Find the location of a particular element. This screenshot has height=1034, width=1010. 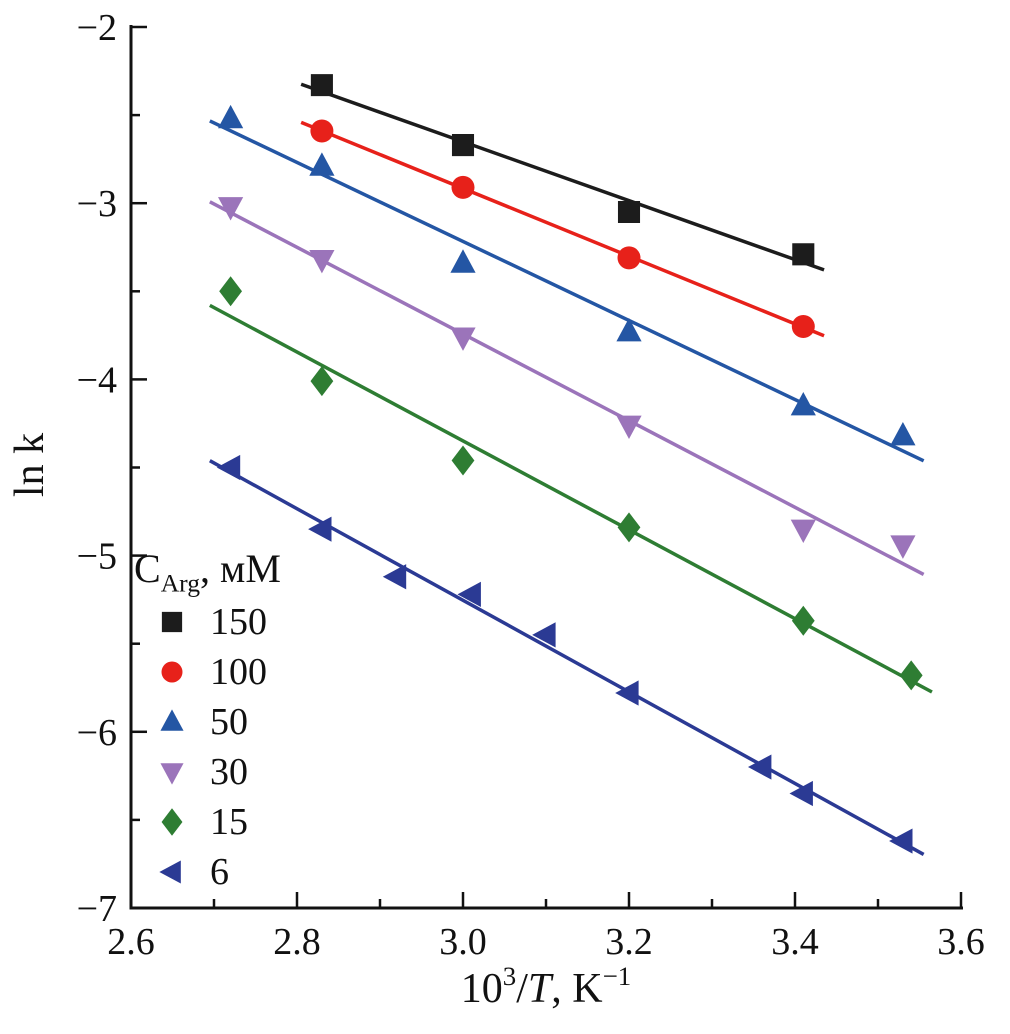

series-150-markers is located at coordinates (562, 170).